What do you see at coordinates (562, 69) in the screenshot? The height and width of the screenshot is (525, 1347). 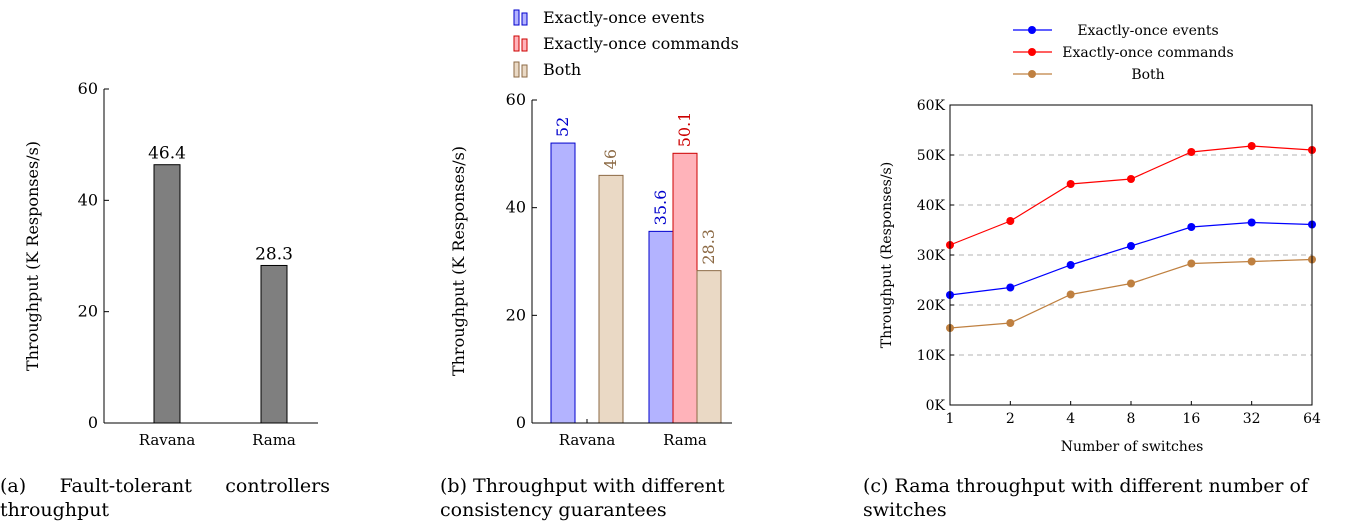 I see `chart-b-legend-label: Both` at bounding box center [562, 69].